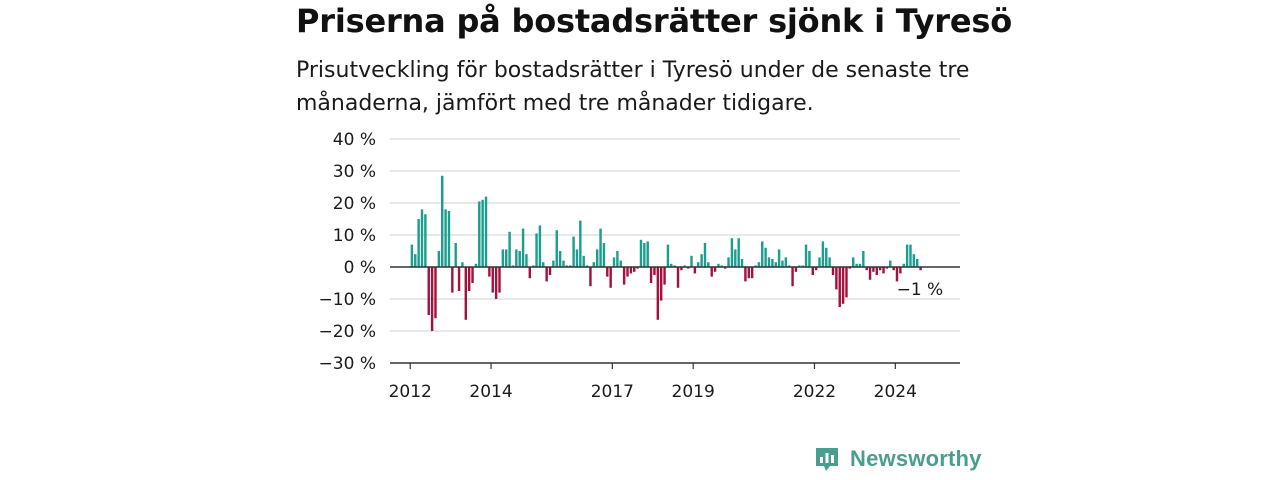  What do you see at coordinates (895, 392) in the screenshot?
I see `x-tick-label: 2024` at bounding box center [895, 392].